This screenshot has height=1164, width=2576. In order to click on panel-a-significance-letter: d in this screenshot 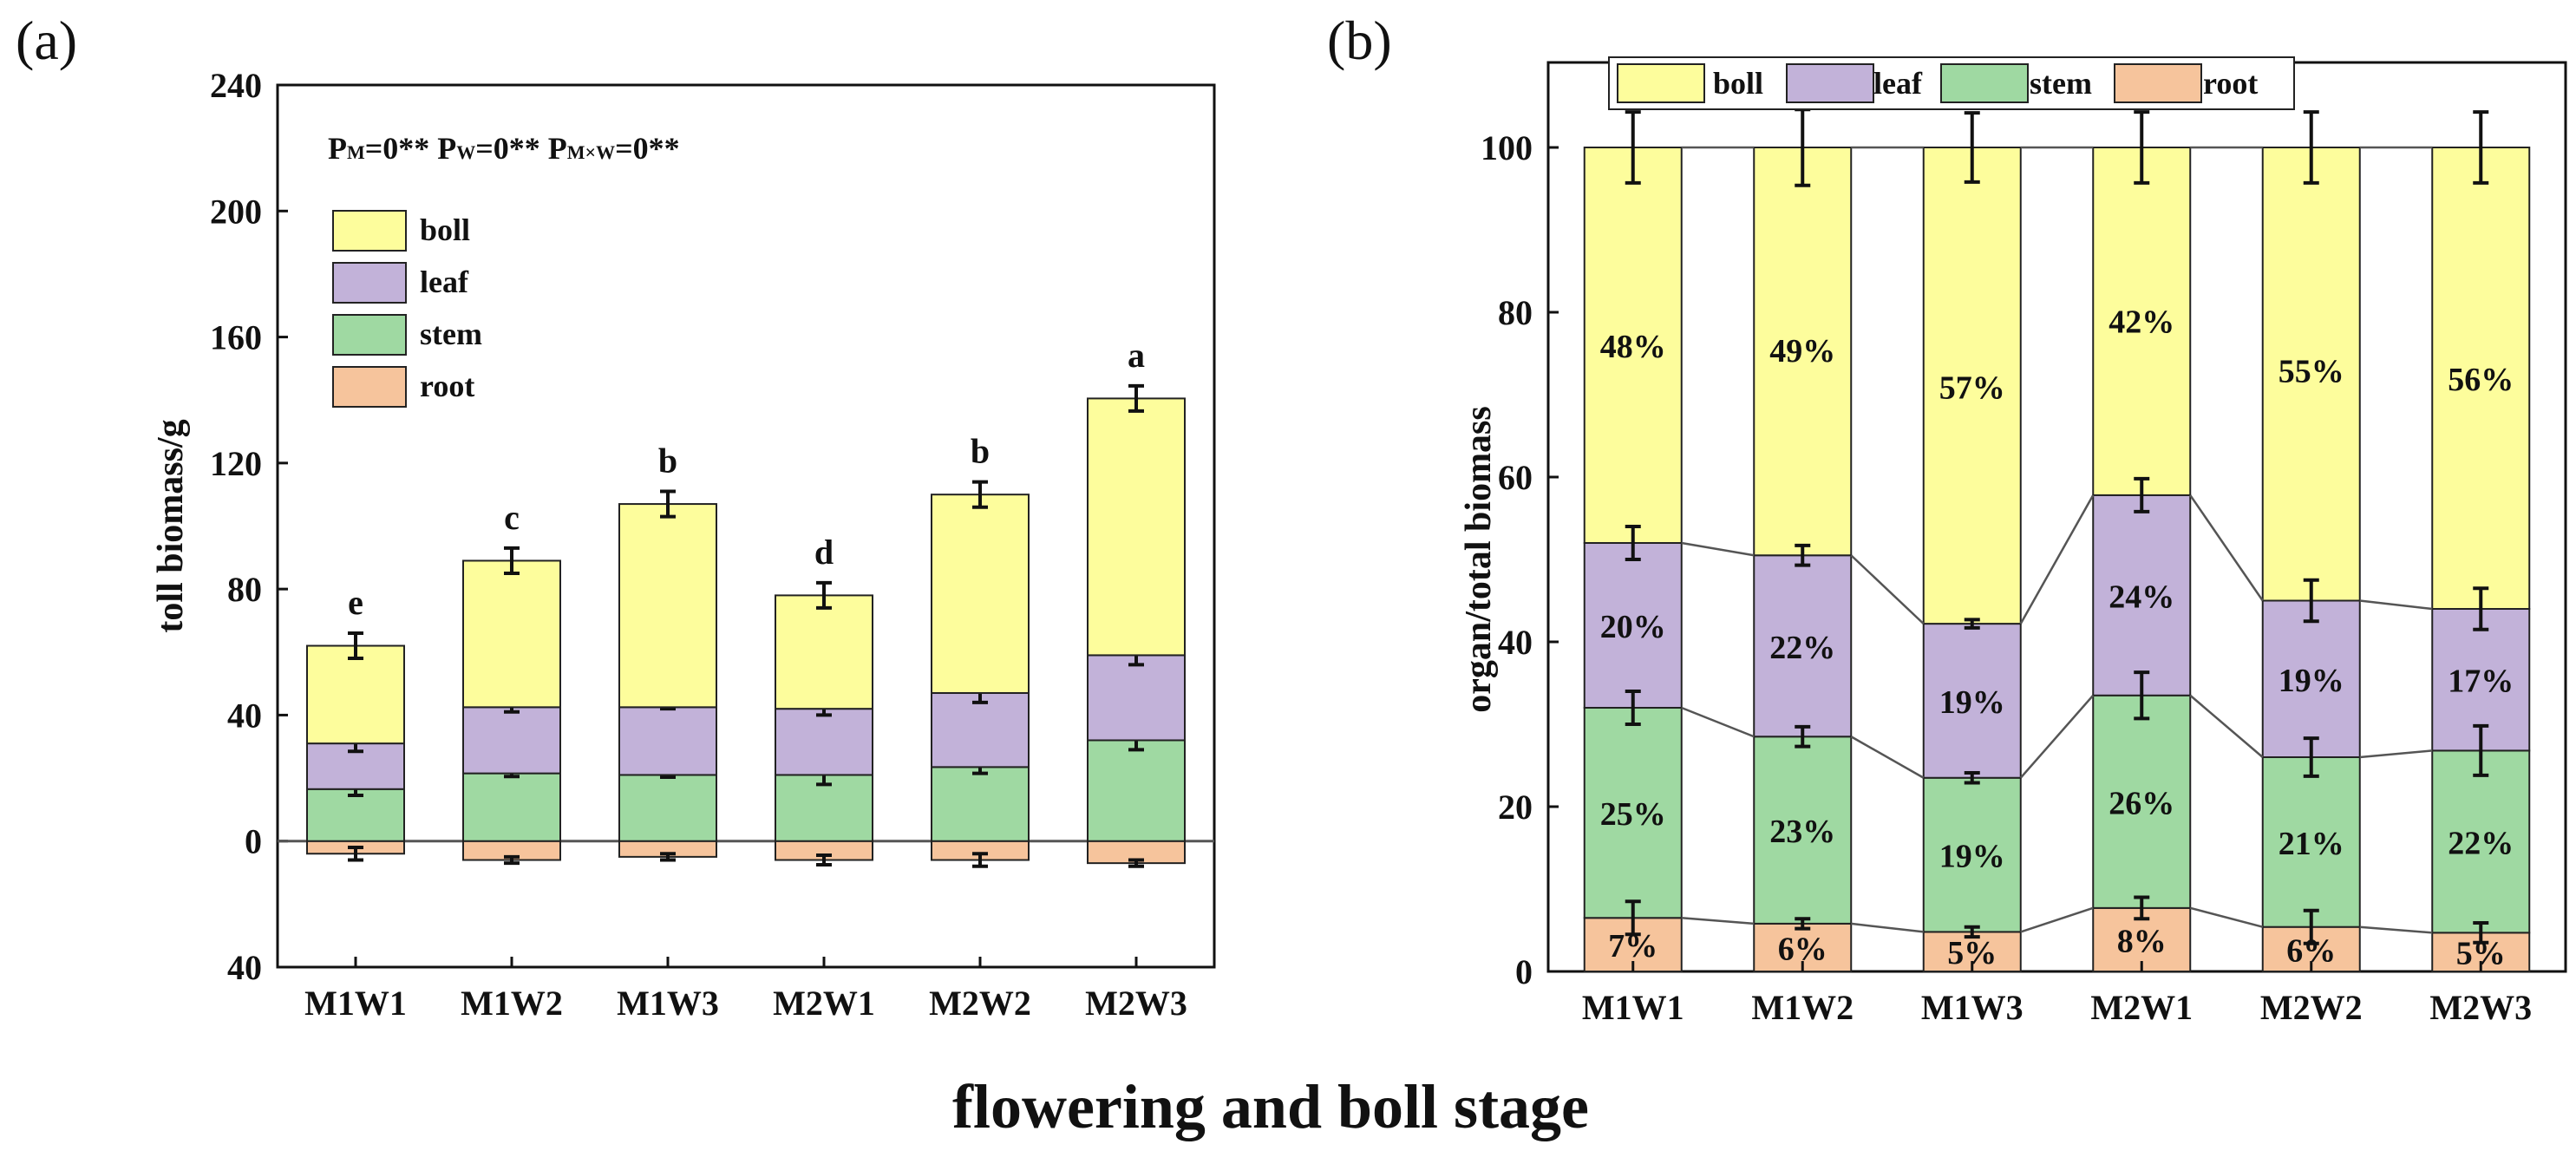, I will do `click(824, 552)`.